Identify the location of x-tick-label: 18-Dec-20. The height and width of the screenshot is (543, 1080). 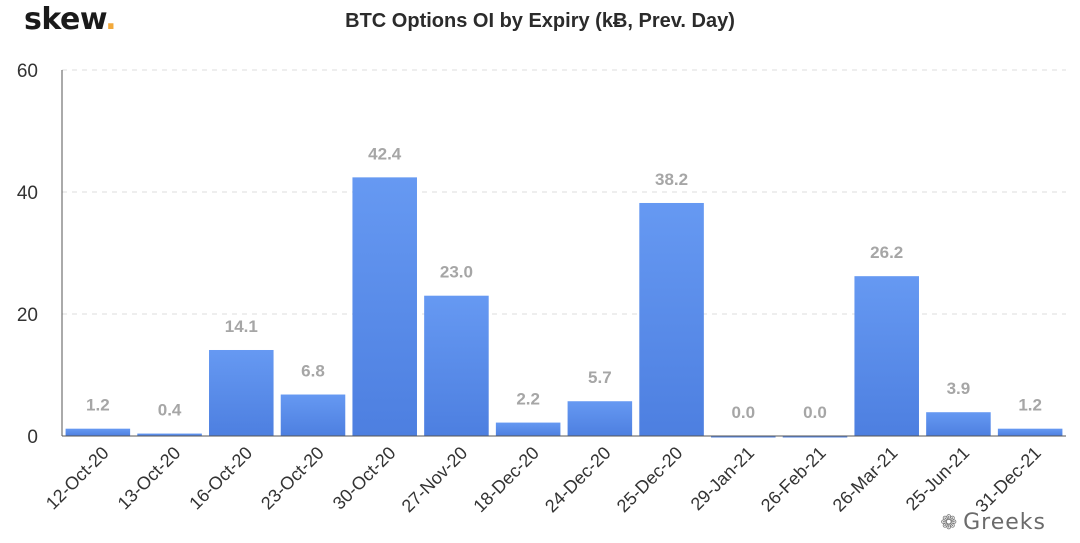
(506, 480).